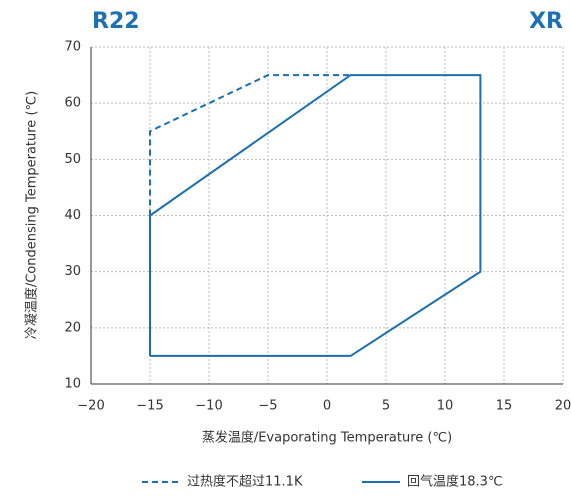  What do you see at coordinates (445, 406) in the screenshot?
I see `x-tick-label: 10` at bounding box center [445, 406].